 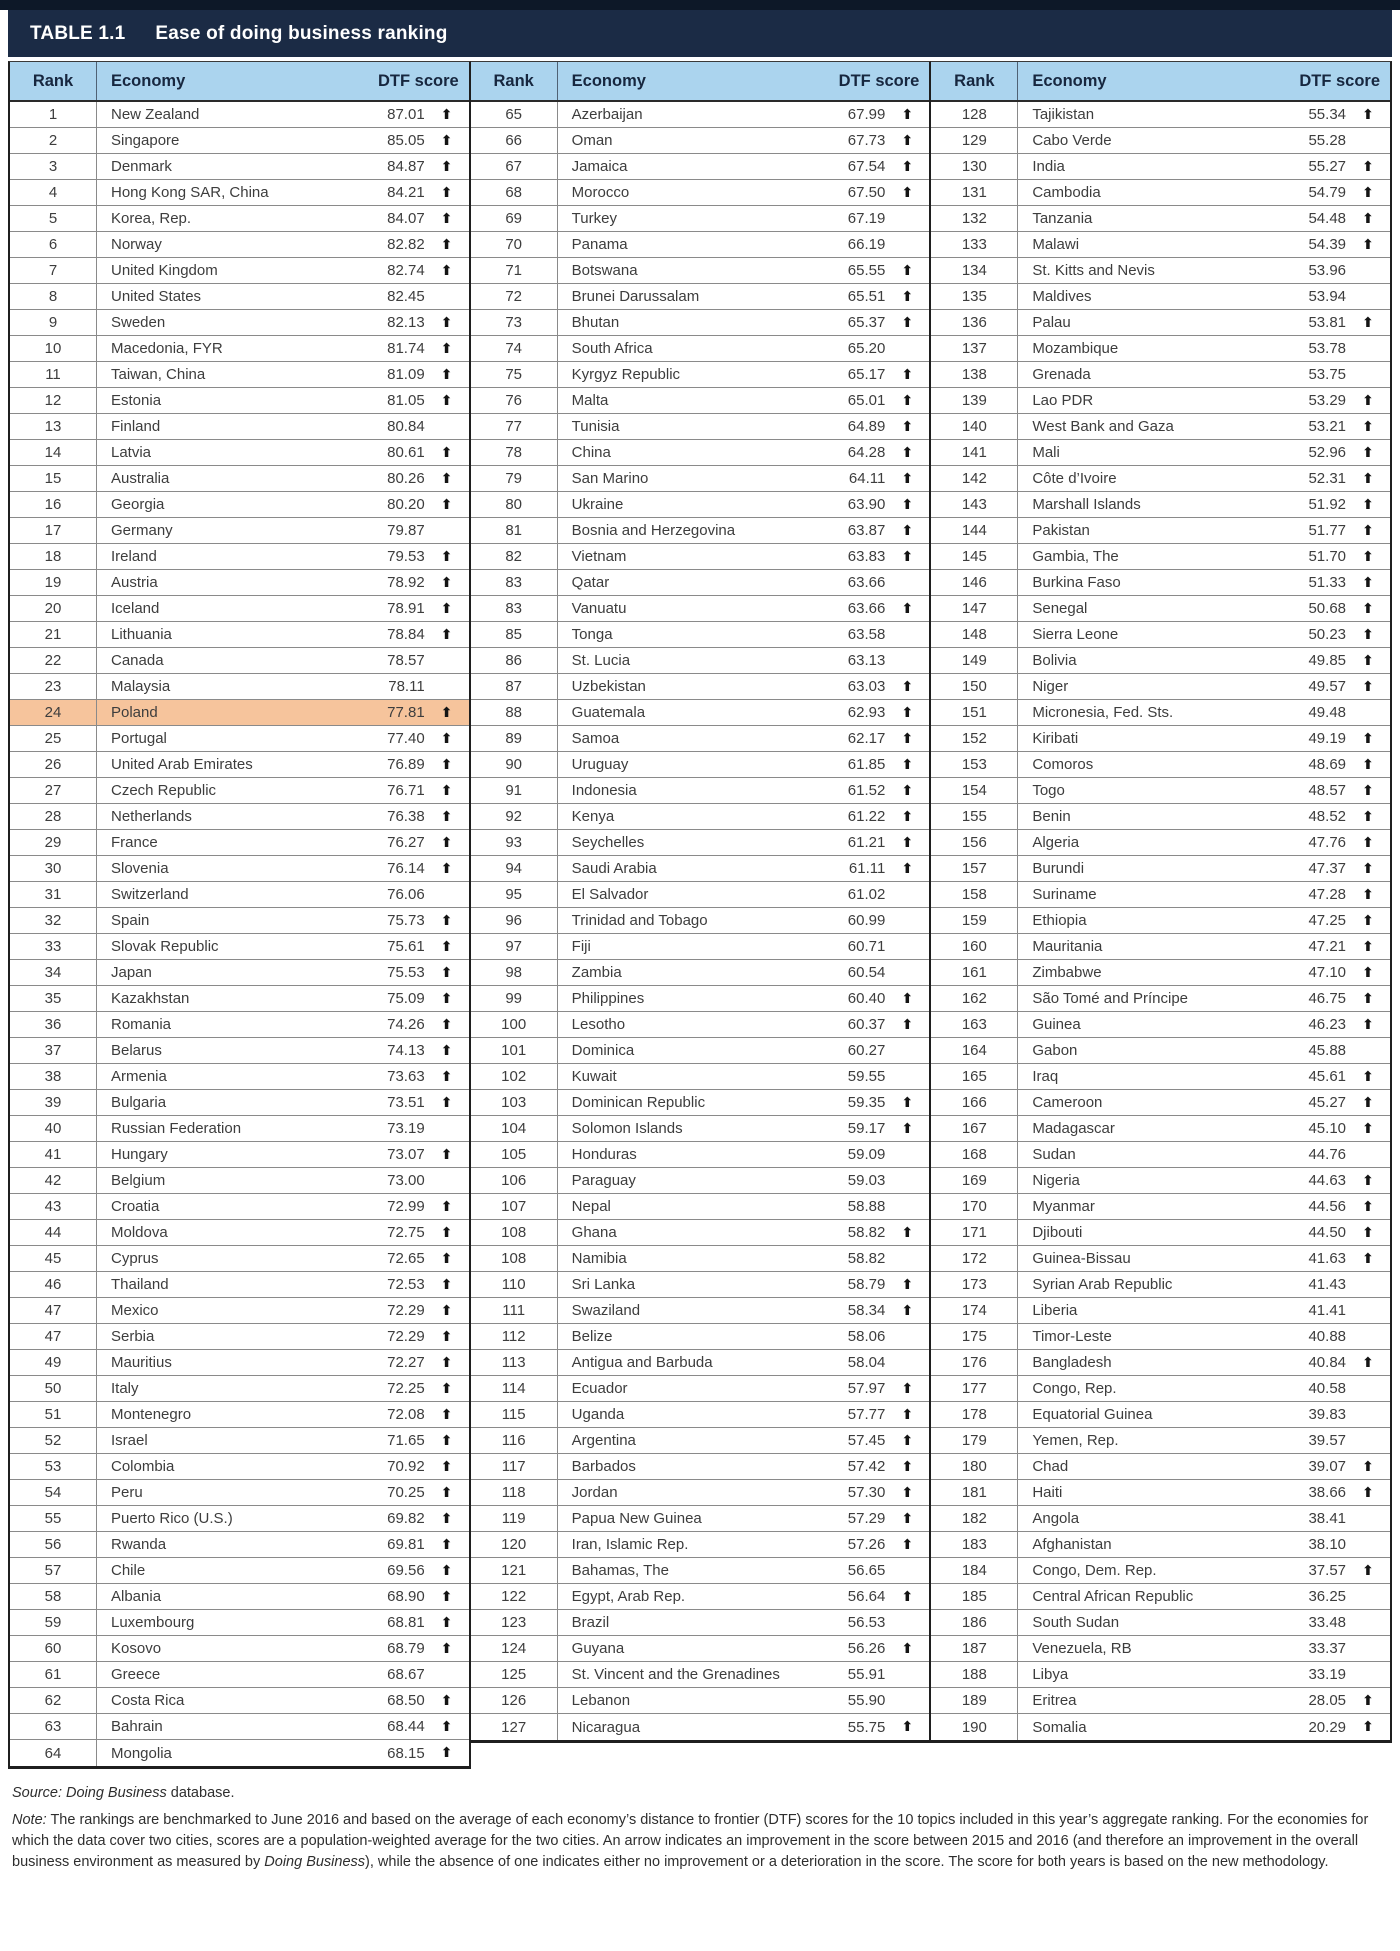 What do you see at coordinates (700, 999) in the screenshot?
I see `table-row: 99 Philippines 60.40 ⬆` at bounding box center [700, 999].